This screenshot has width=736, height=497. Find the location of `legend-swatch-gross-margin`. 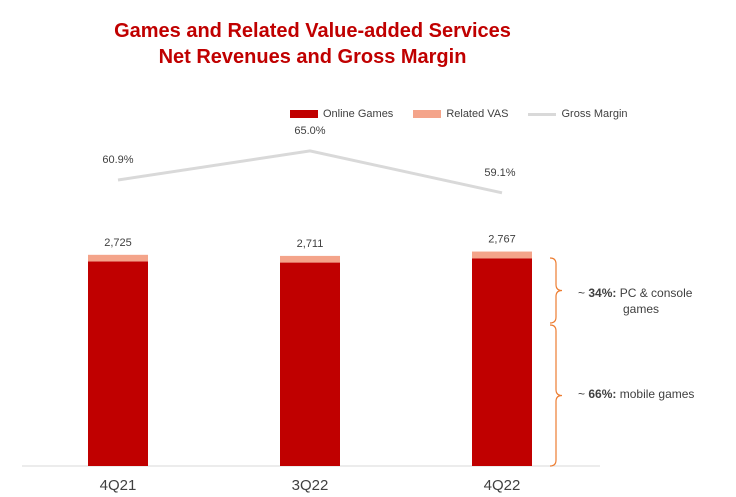

legend-swatch-gross-margin is located at coordinates (542, 114).